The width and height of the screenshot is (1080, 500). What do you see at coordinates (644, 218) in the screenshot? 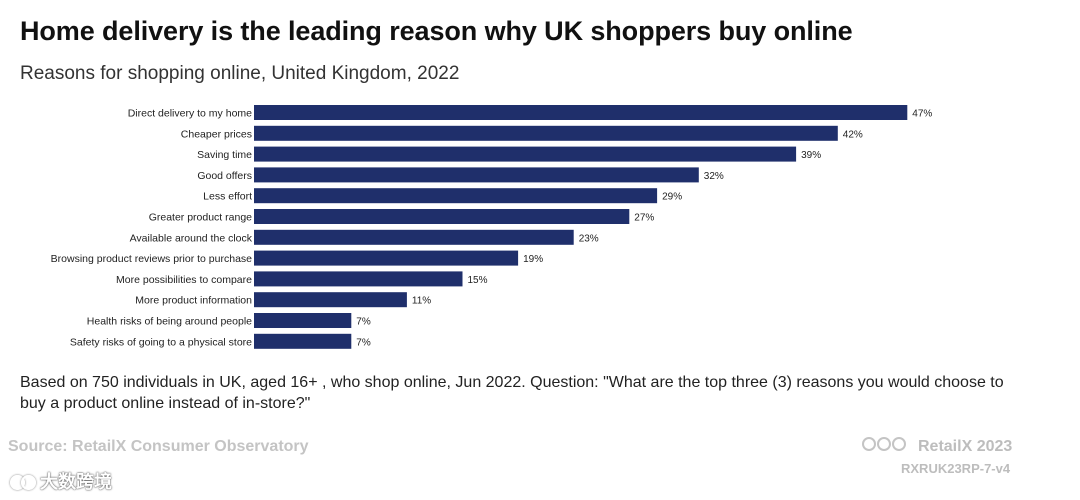
I see `value-label: 27%` at bounding box center [644, 218].